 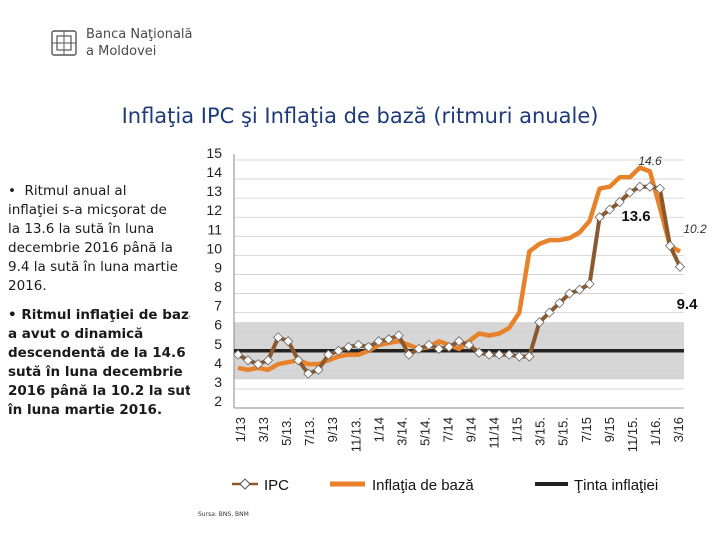 I want to click on x-tick-label: 1/14, so click(x=378, y=429).